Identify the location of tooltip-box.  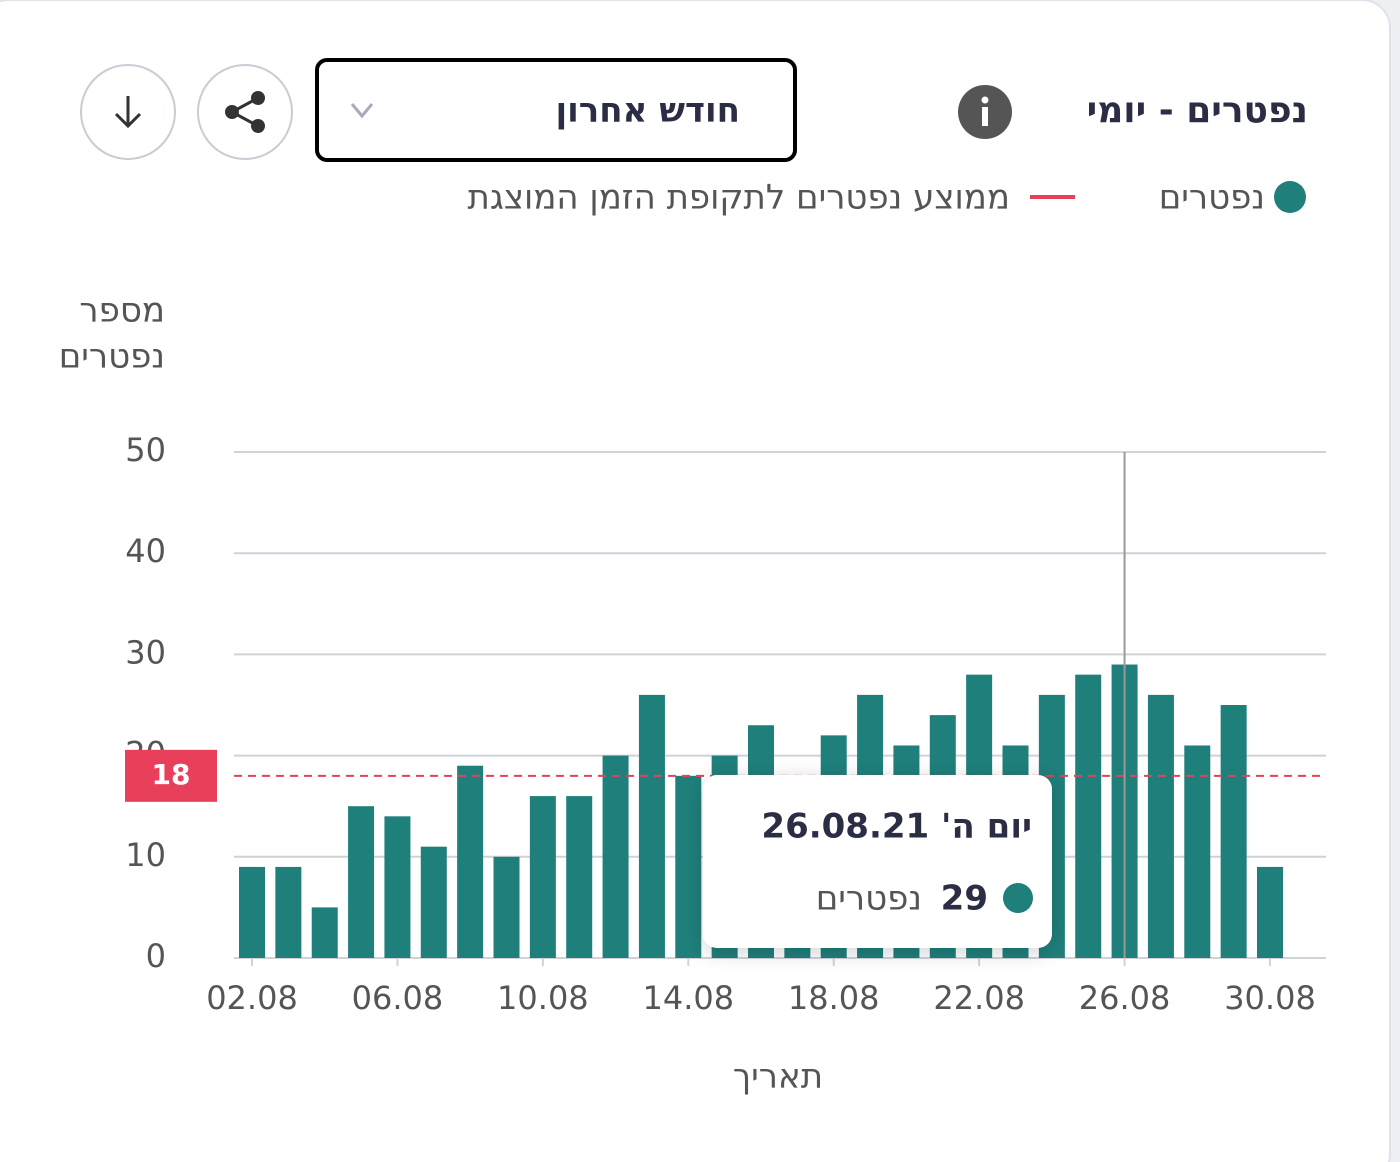
(877, 861).